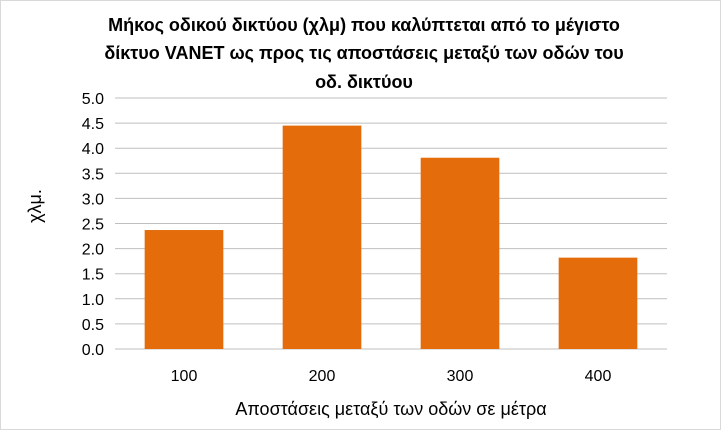  I want to click on x-tick-label: 300, so click(460, 376).